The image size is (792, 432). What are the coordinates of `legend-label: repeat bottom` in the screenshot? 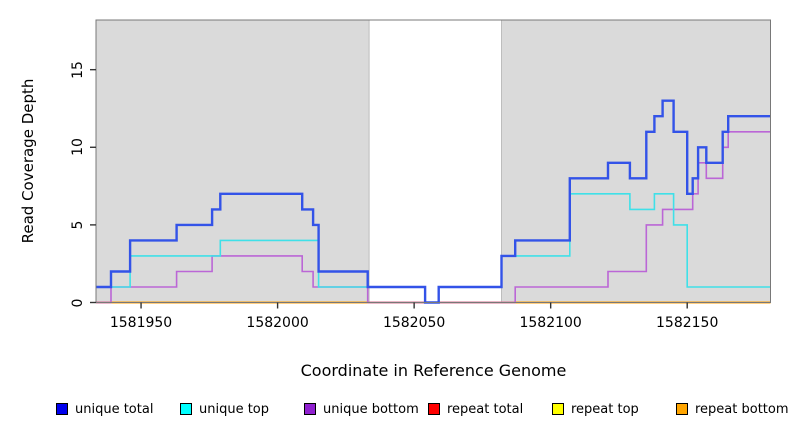 It's located at (742, 409).